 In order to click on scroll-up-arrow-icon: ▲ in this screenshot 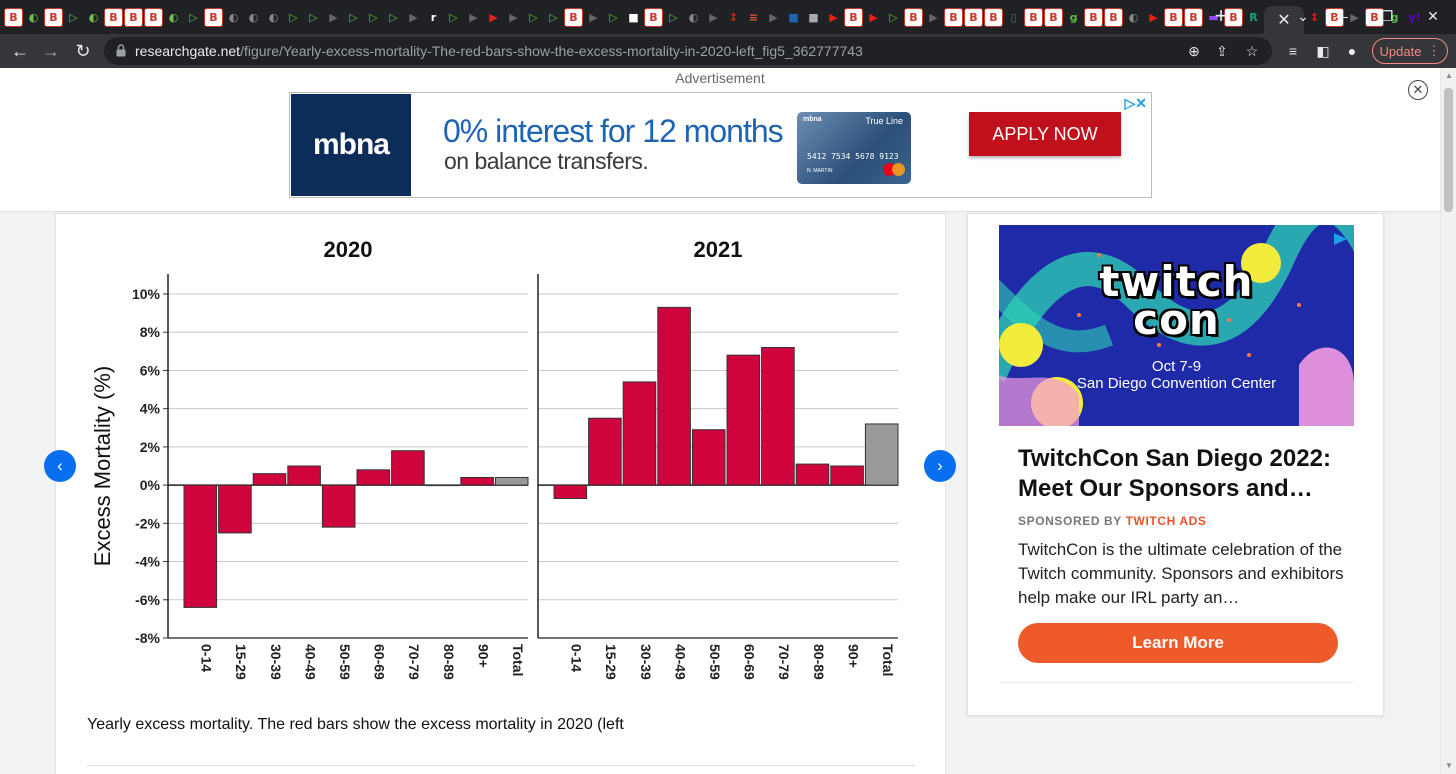, I will do `click(1449, 75)`.